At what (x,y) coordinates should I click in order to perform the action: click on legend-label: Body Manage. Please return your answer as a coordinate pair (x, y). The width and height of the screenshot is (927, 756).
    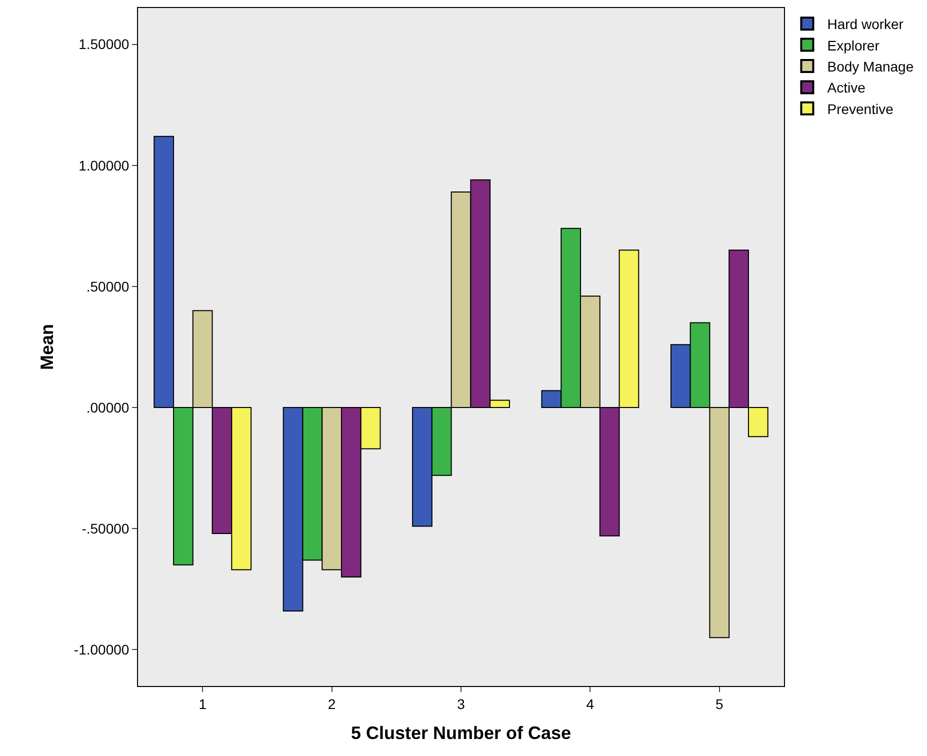
    Looking at the image, I should click on (870, 66).